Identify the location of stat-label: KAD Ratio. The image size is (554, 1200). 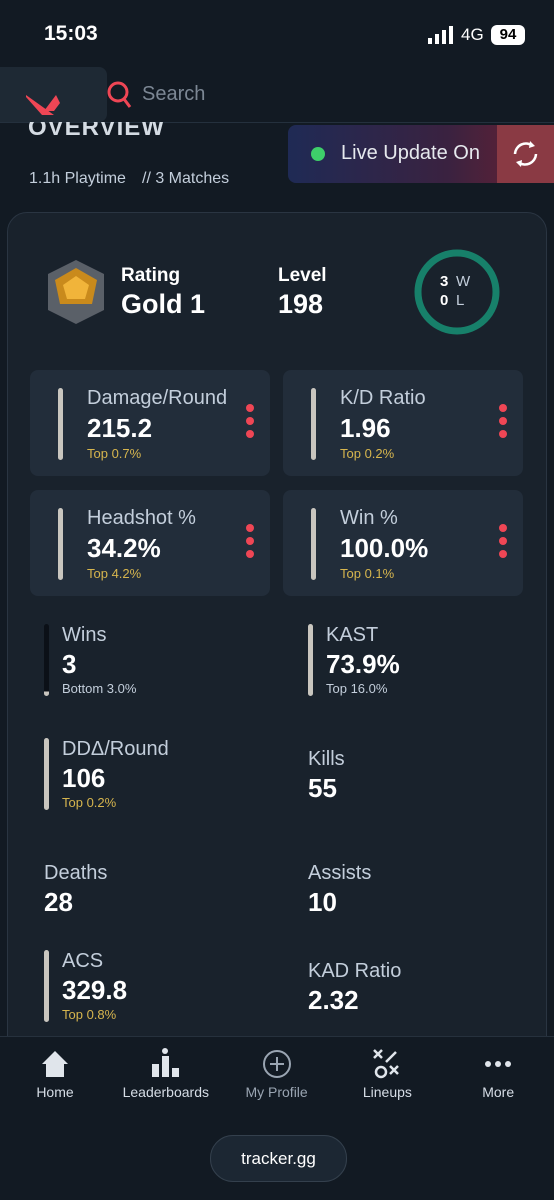
(355, 971).